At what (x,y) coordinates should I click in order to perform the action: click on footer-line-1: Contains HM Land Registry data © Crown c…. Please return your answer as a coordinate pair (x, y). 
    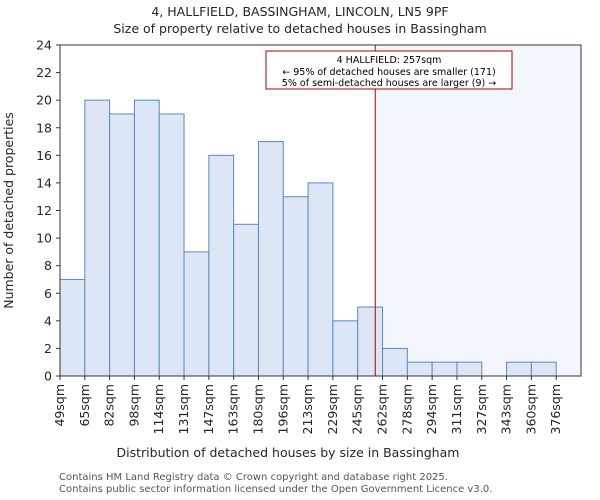
    Looking at the image, I should click on (253, 477).